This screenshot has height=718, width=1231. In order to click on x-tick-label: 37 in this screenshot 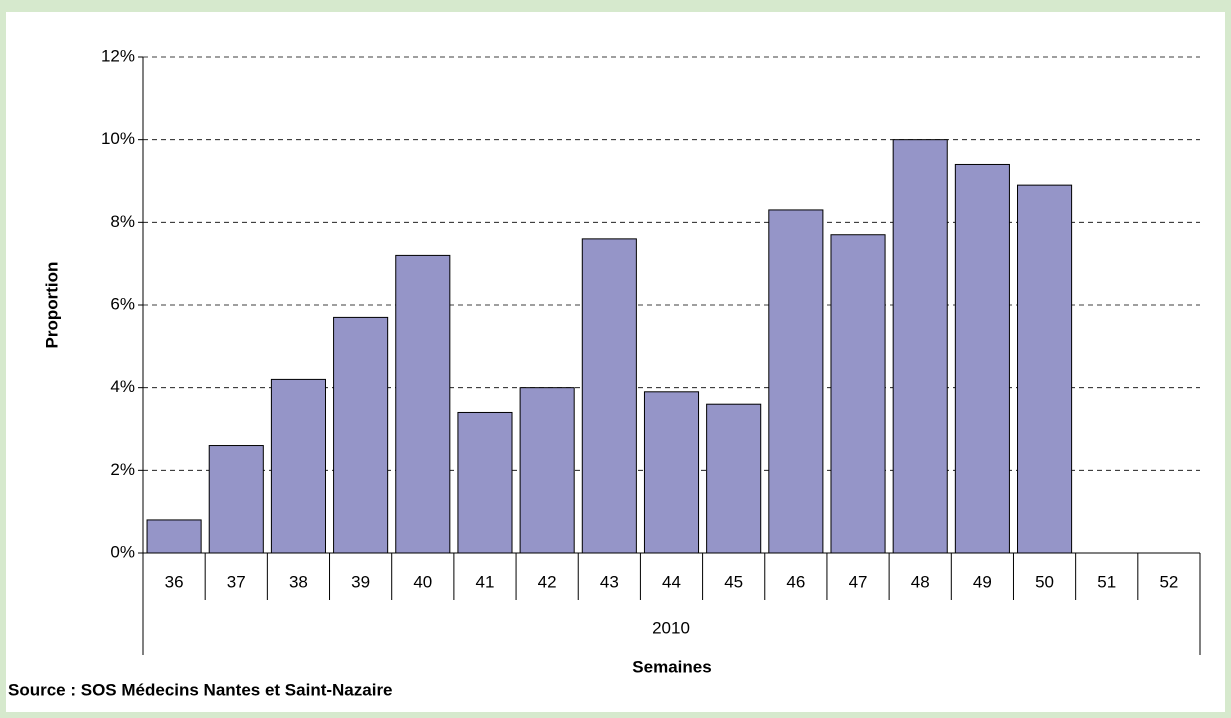, I will do `click(236, 581)`.